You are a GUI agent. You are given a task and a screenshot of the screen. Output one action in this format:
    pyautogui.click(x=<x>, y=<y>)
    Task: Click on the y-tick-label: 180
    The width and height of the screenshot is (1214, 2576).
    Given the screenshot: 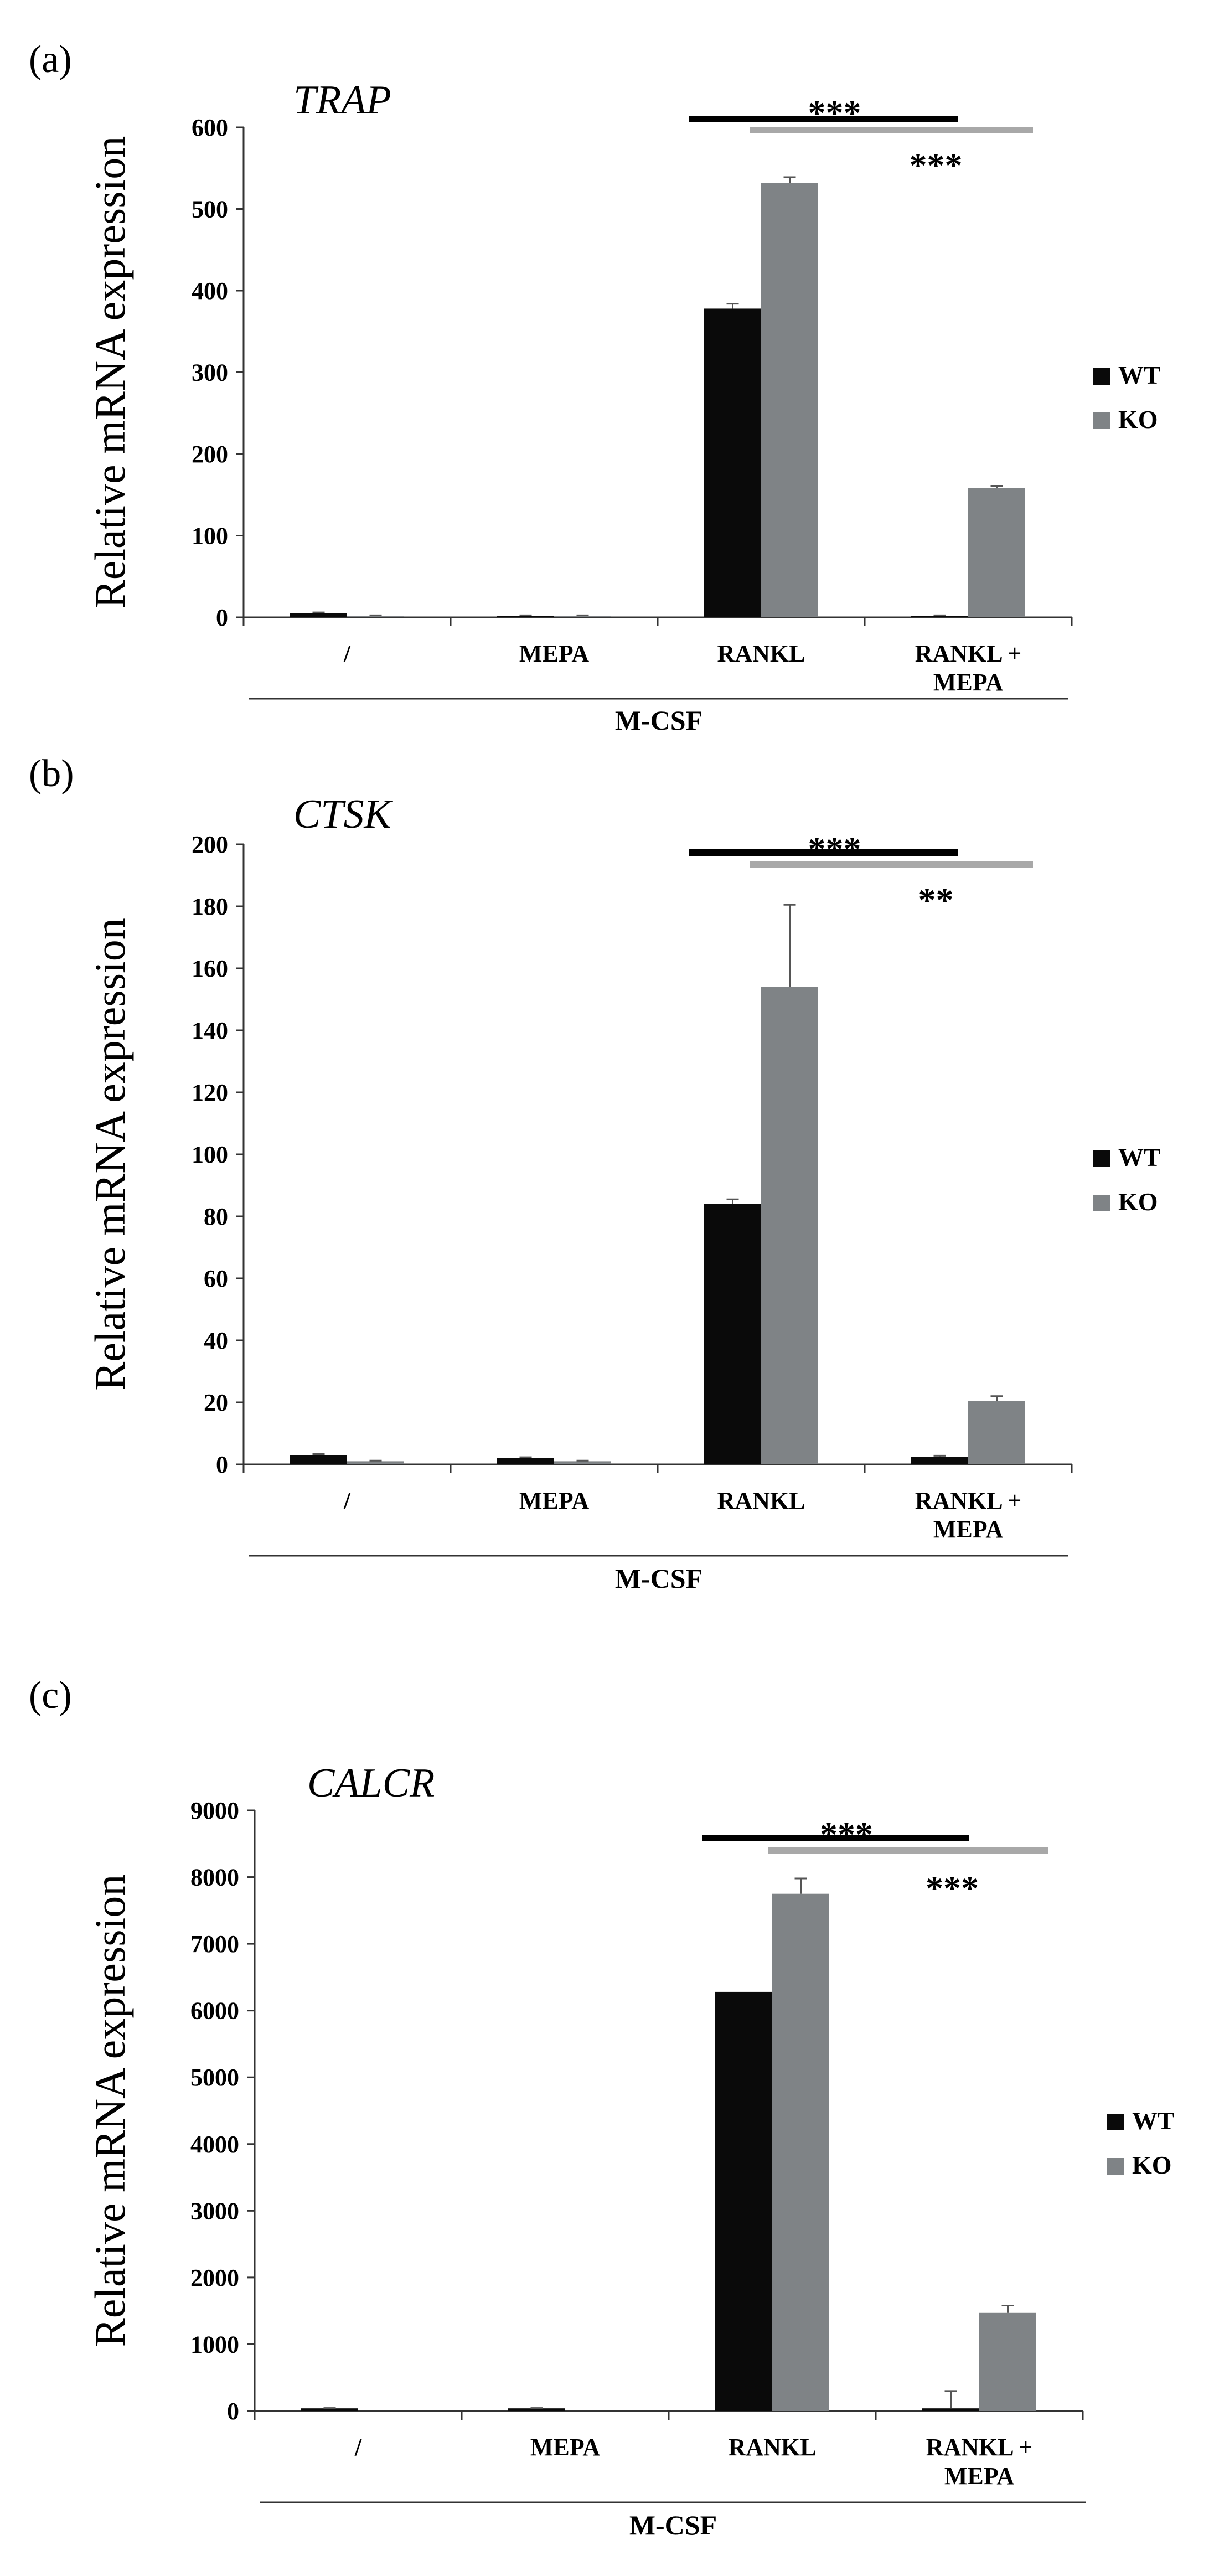 What is the action you would take?
    pyautogui.click(x=210, y=907)
    